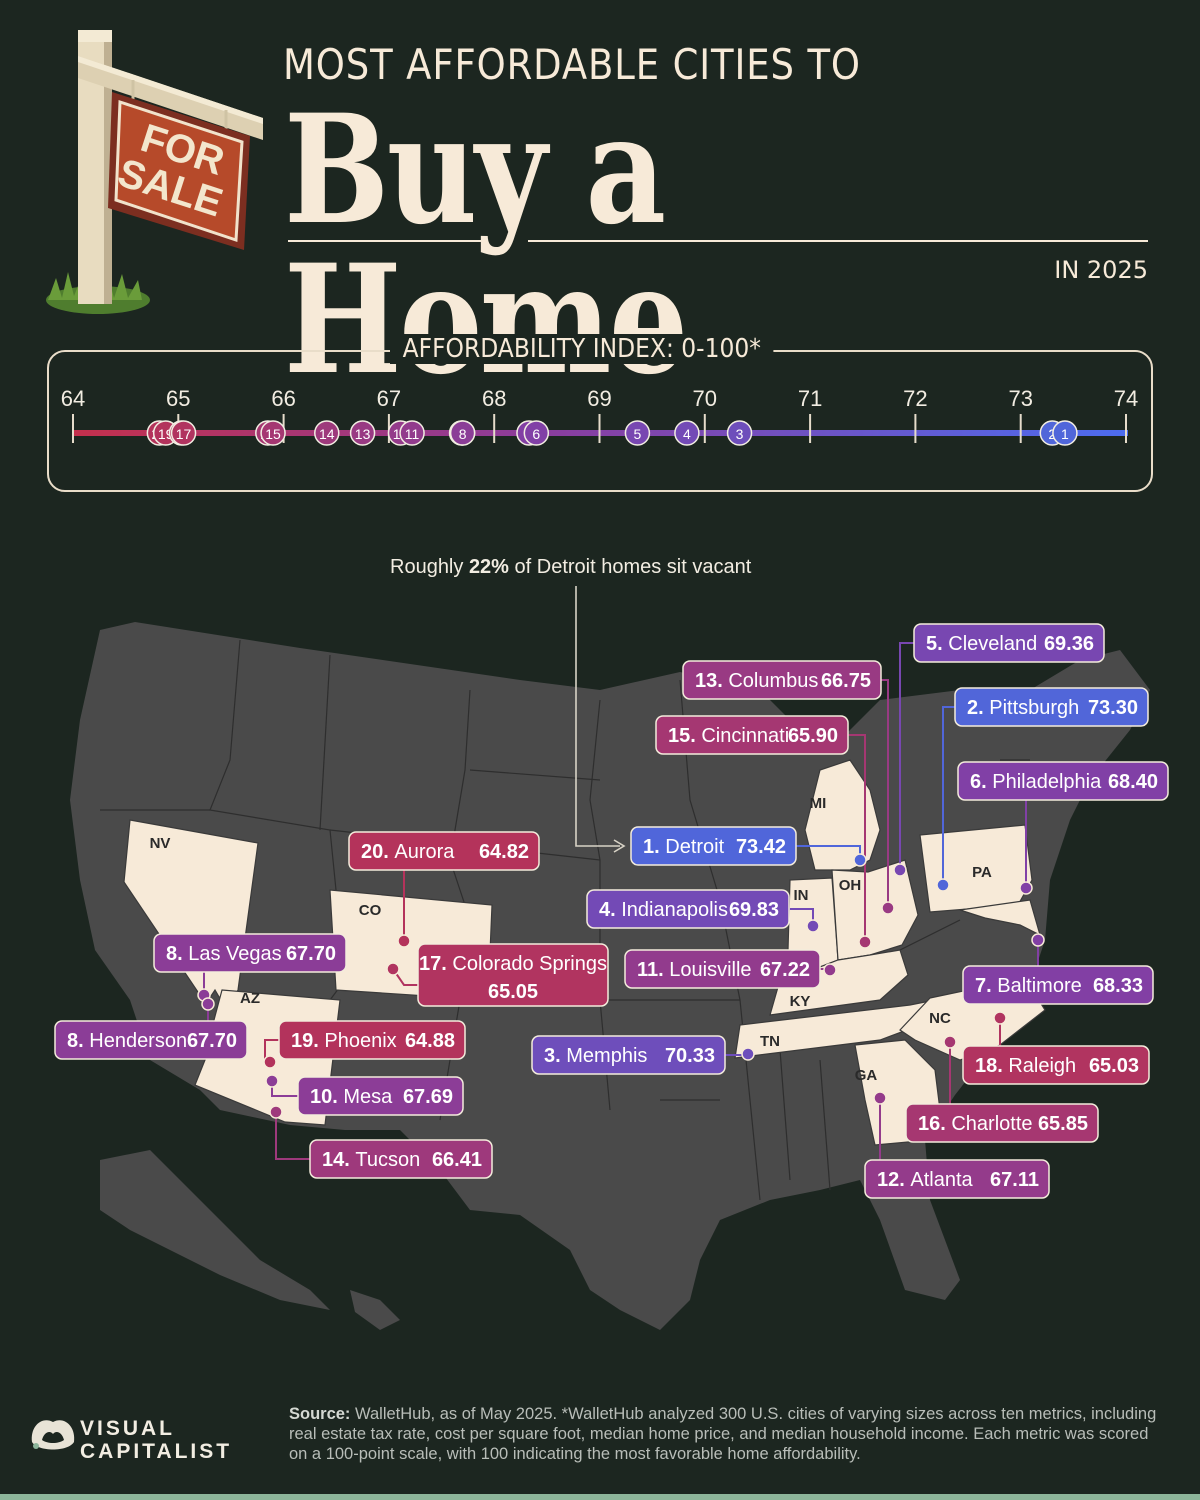 Image resolution: width=1200 pixels, height=1500 pixels. I want to click on city-label-indianapolis: 4. Indianapolis 69.83, so click(688, 909).